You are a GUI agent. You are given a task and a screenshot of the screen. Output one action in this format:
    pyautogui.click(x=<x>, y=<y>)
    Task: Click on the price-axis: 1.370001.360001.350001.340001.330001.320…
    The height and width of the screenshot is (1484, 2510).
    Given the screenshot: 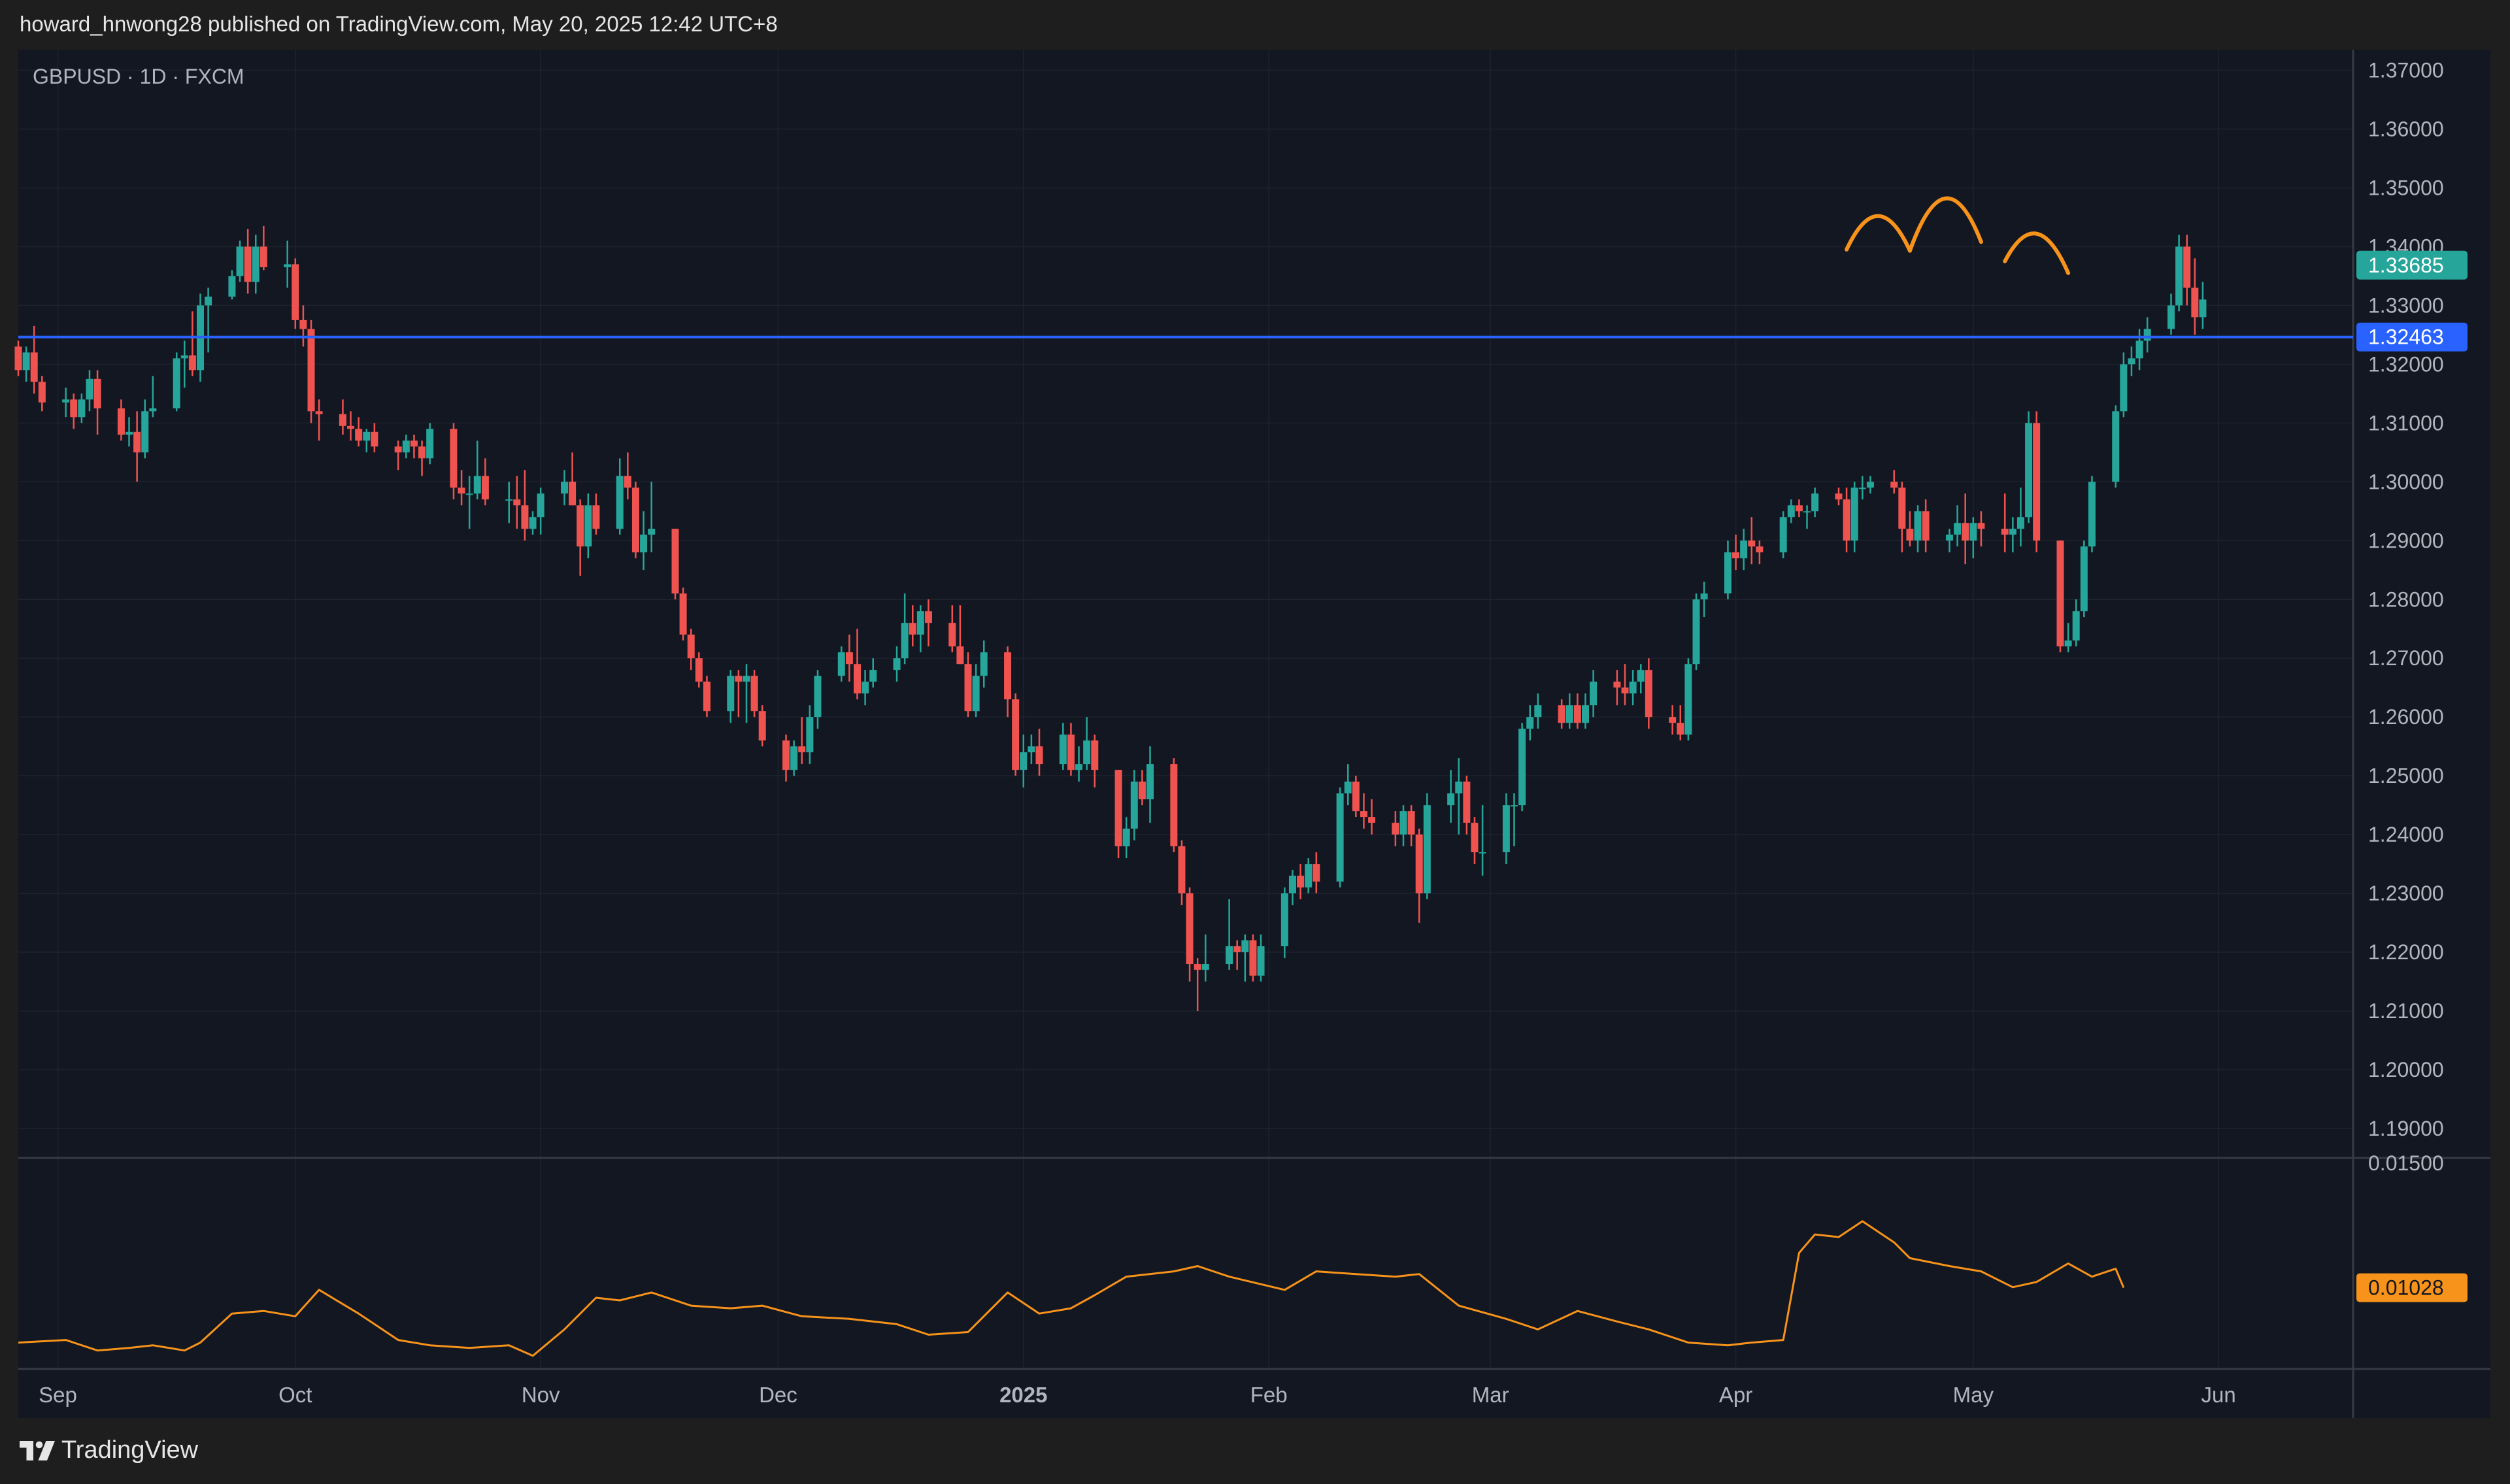 What is the action you would take?
    pyautogui.click(x=2412, y=680)
    